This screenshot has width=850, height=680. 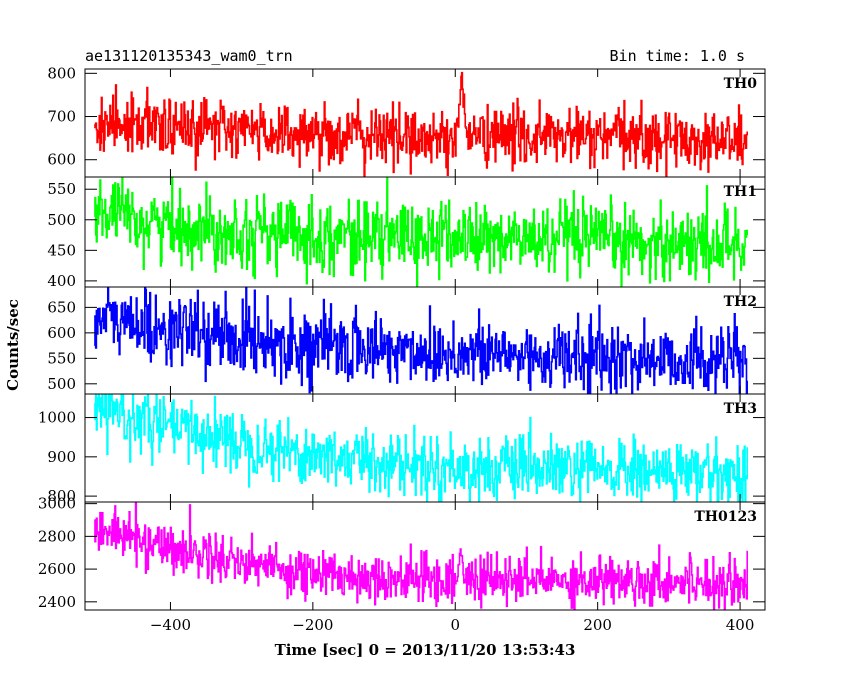 I want to click on x-axis: −400 −200 0 200 400, so click(x=452, y=625).